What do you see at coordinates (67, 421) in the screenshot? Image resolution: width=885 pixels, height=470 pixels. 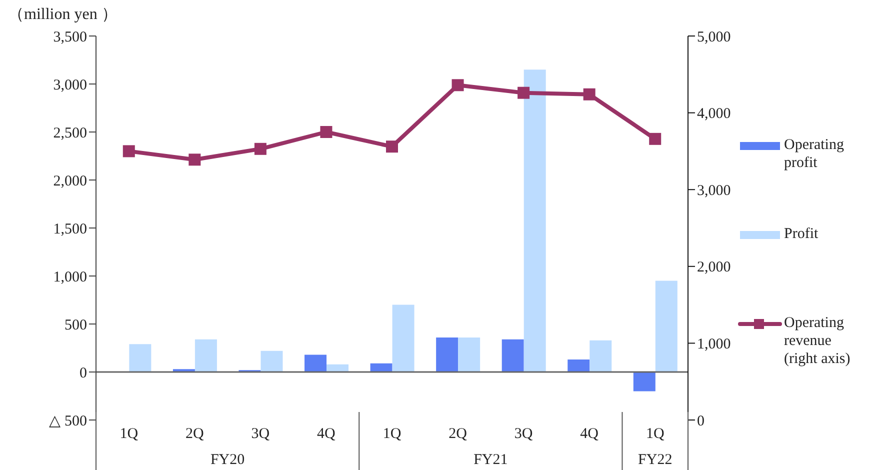 I see `y-tick-label: △ 500` at bounding box center [67, 421].